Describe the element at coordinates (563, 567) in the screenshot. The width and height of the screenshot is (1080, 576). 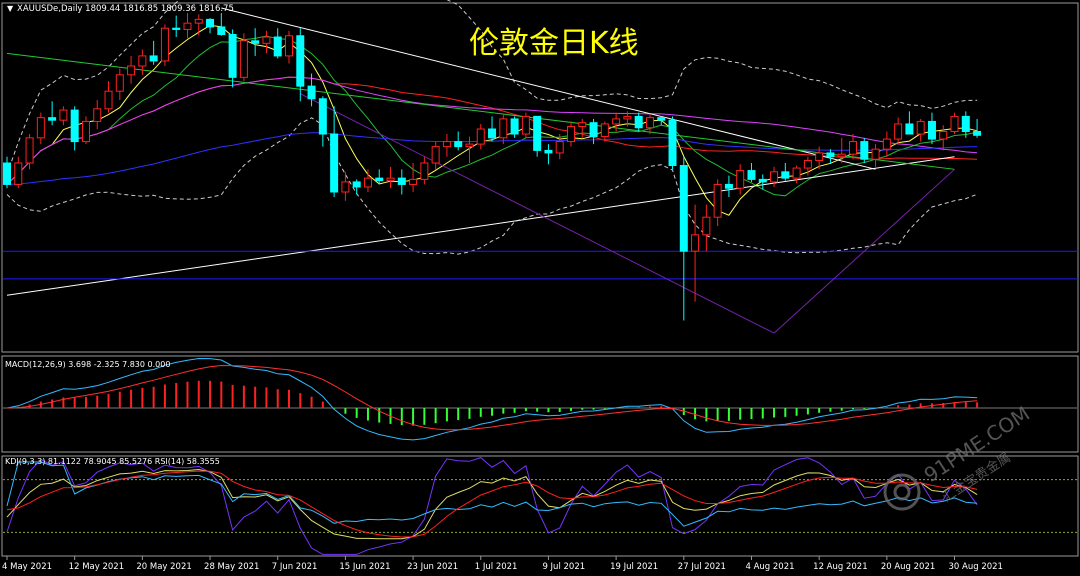
I see `x-tick-label: 9 Jul 2021` at that location.